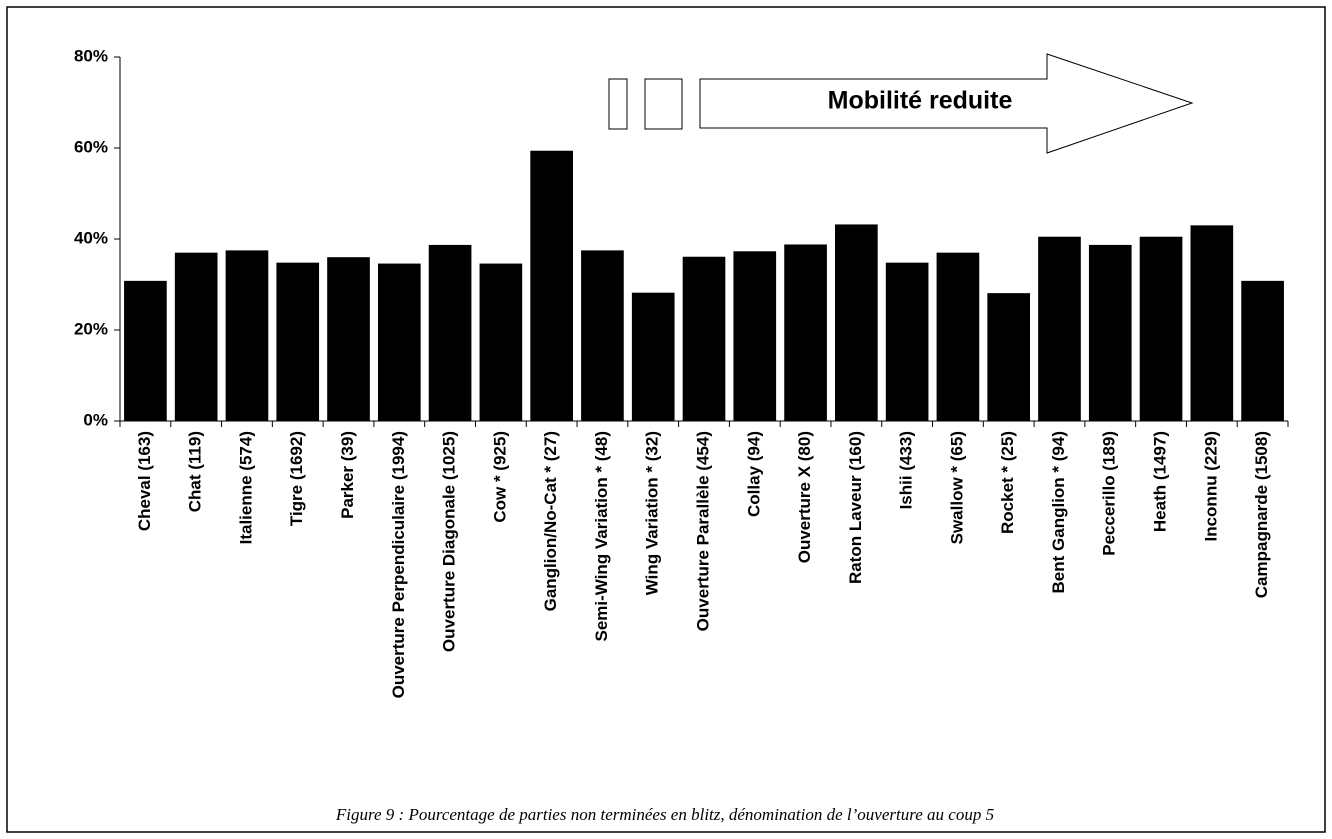 The image size is (1332, 839). Describe the element at coordinates (1058, 512) in the screenshot. I see `x-tick-label: Bent Ganglion * (94)` at that location.